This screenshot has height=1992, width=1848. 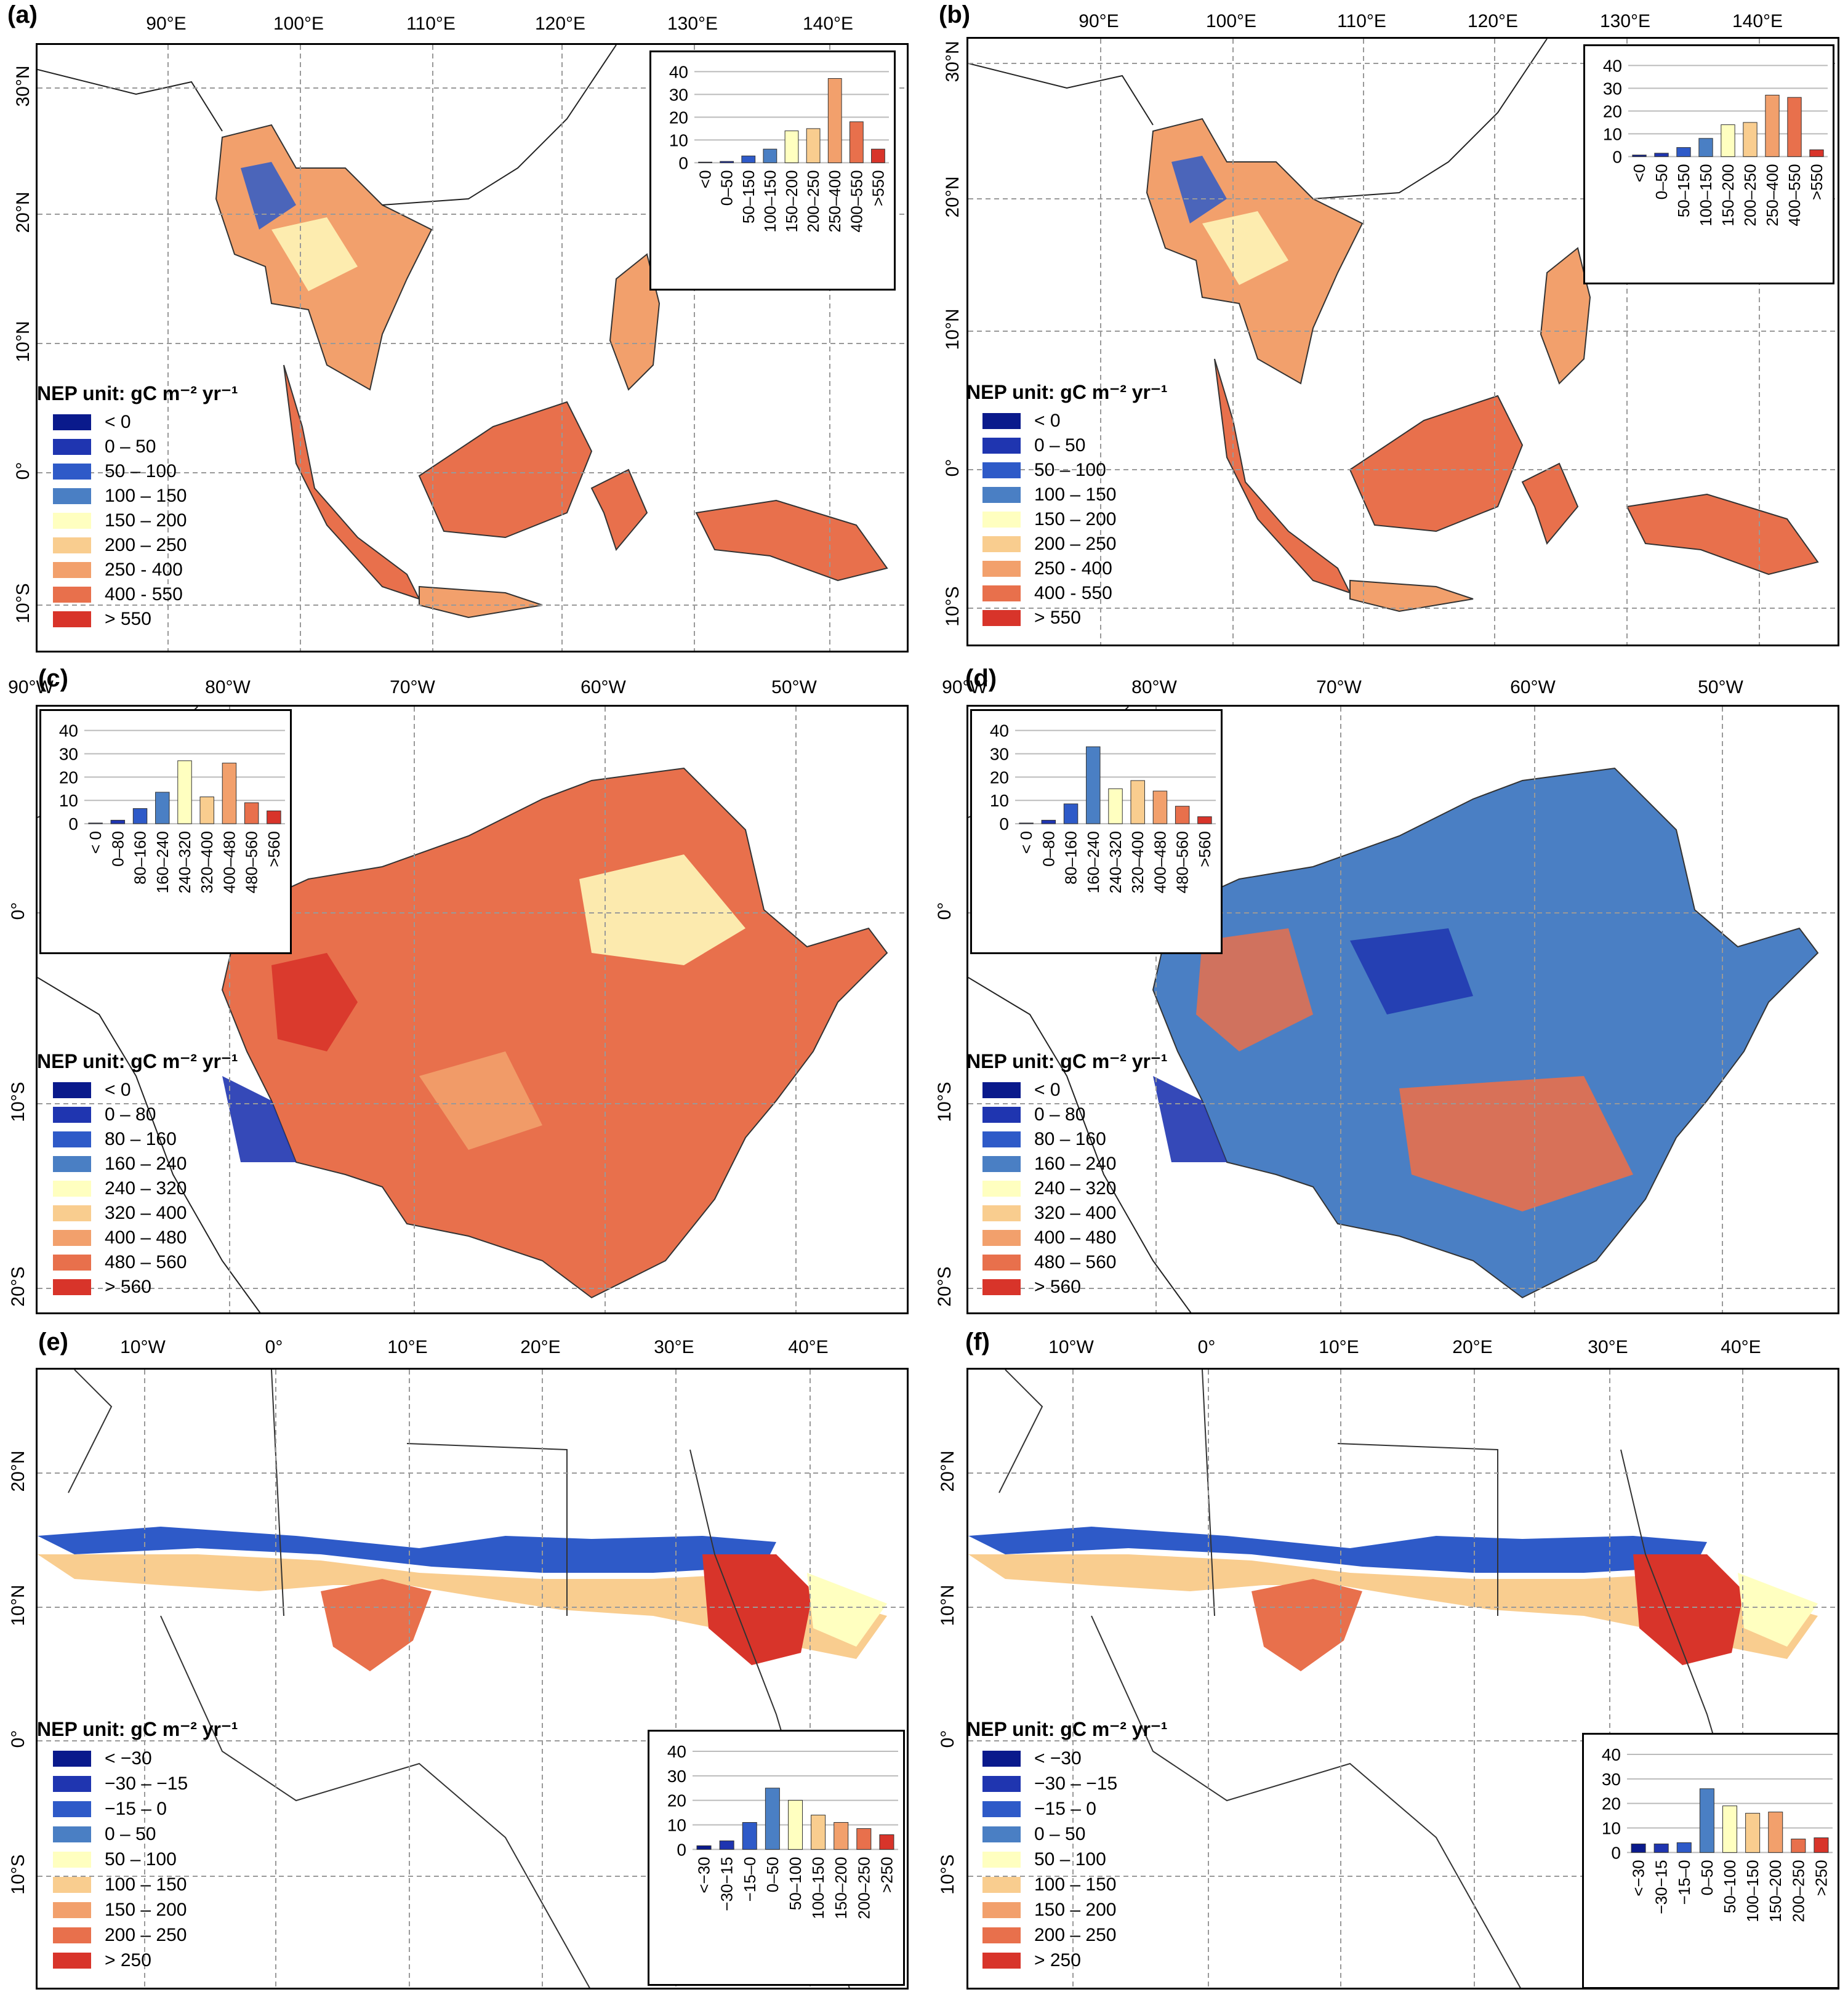 What do you see at coordinates (1393, 1606) in the screenshot?
I see `sahel-warm-band` at bounding box center [1393, 1606].